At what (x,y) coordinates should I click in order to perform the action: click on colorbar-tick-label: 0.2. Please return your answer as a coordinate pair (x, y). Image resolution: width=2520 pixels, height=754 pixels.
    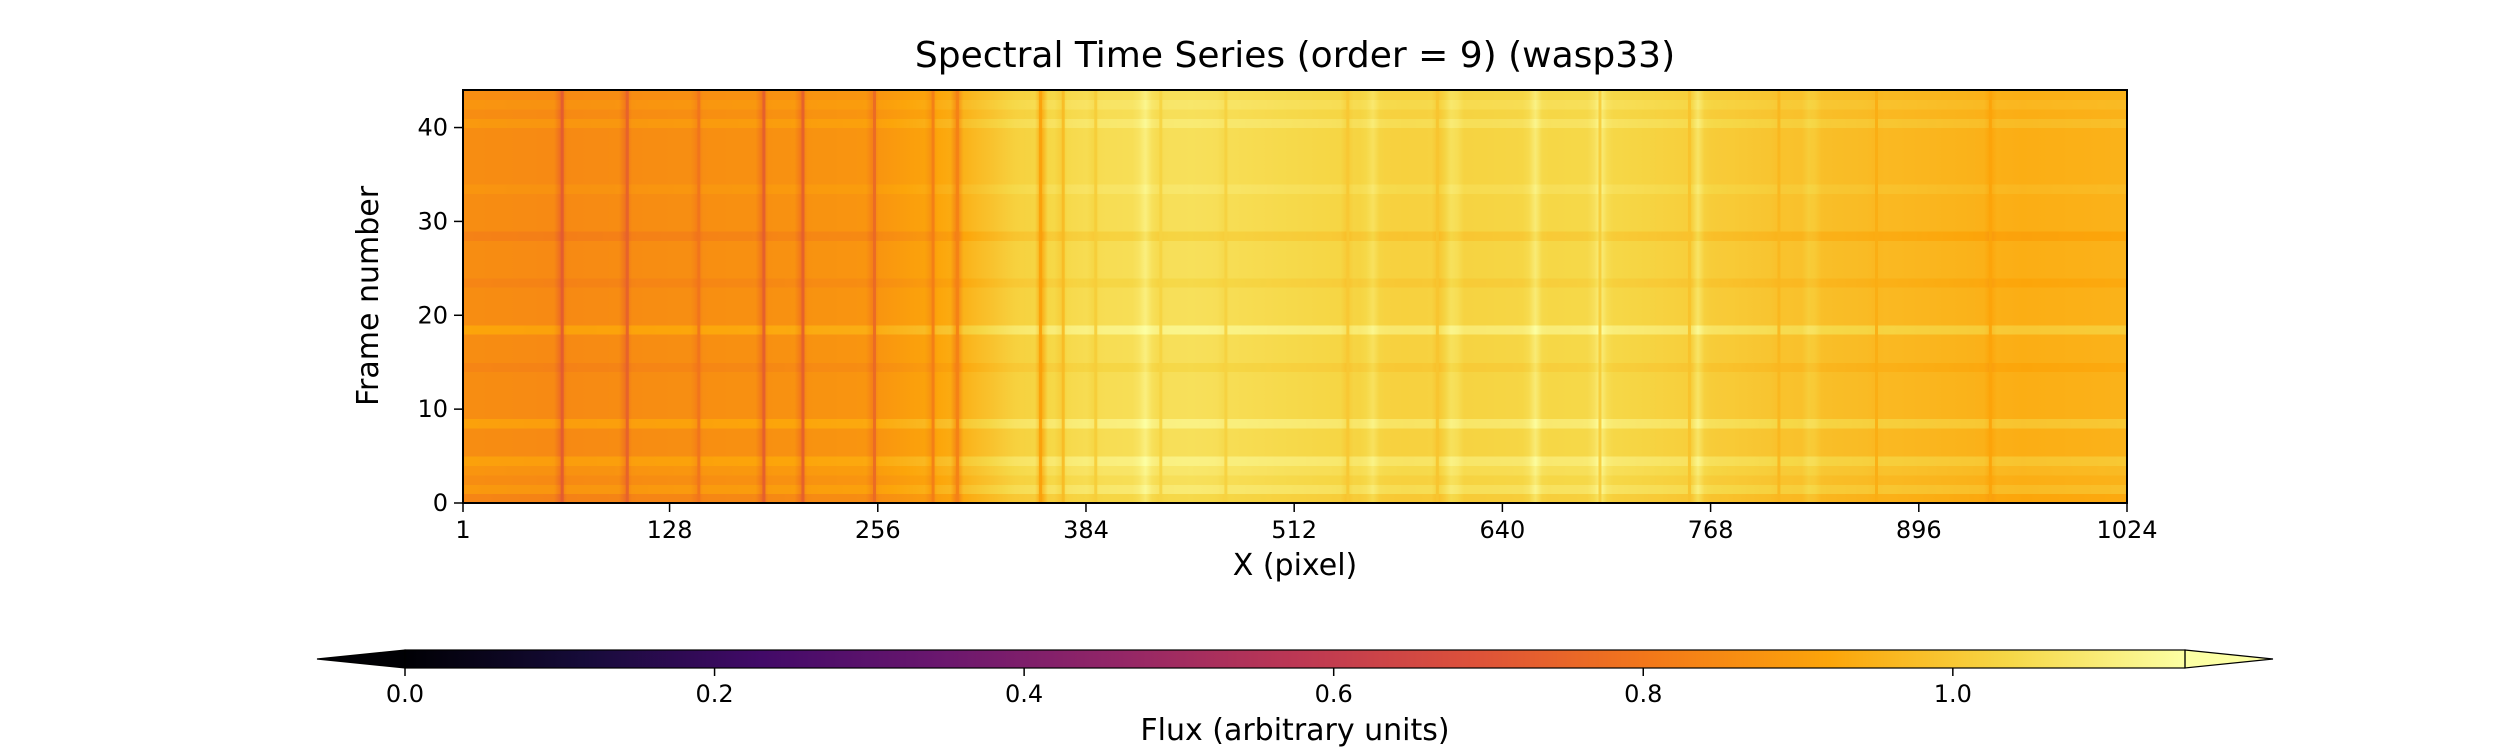
    Looking at the image, I should click on (714, 694).